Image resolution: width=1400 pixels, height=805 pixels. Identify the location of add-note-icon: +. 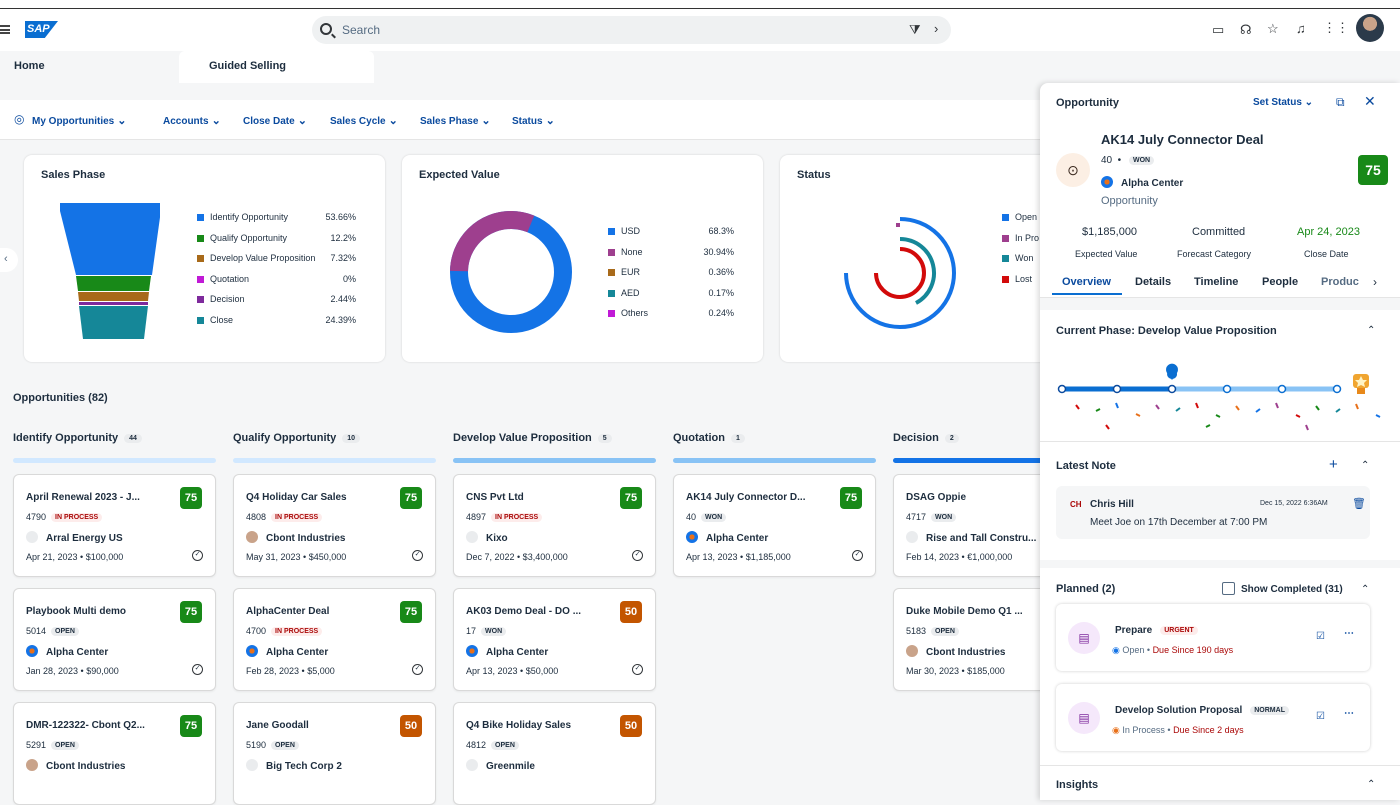
(1333, 464).